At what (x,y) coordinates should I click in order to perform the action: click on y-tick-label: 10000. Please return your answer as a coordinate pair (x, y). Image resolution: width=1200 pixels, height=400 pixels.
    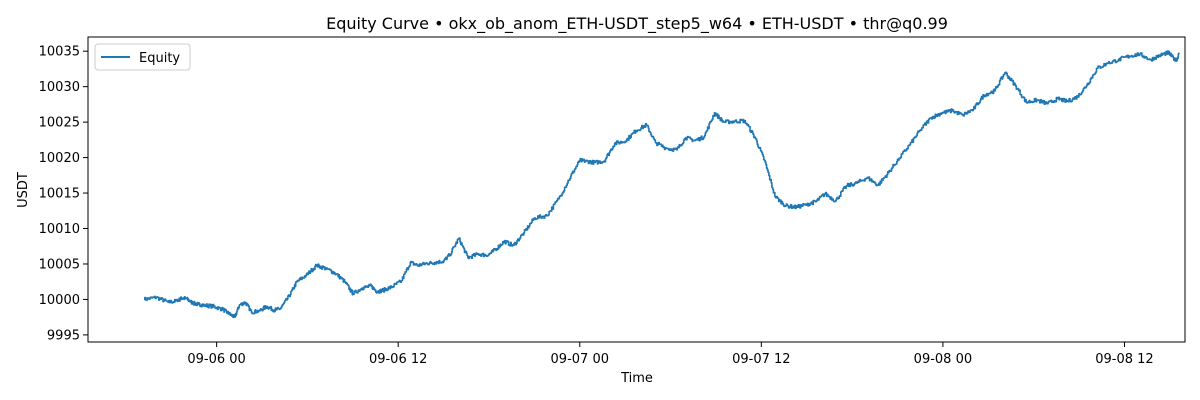
    Looking at the image, I should click on (59, 300).